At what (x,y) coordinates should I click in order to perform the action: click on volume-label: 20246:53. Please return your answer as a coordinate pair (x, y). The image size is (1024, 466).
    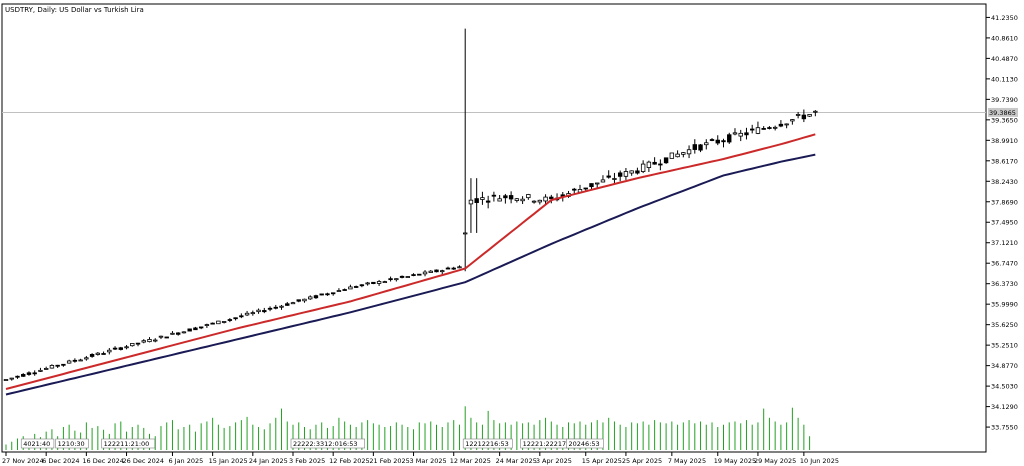
    Looking at the image, I should click on (584, 444).